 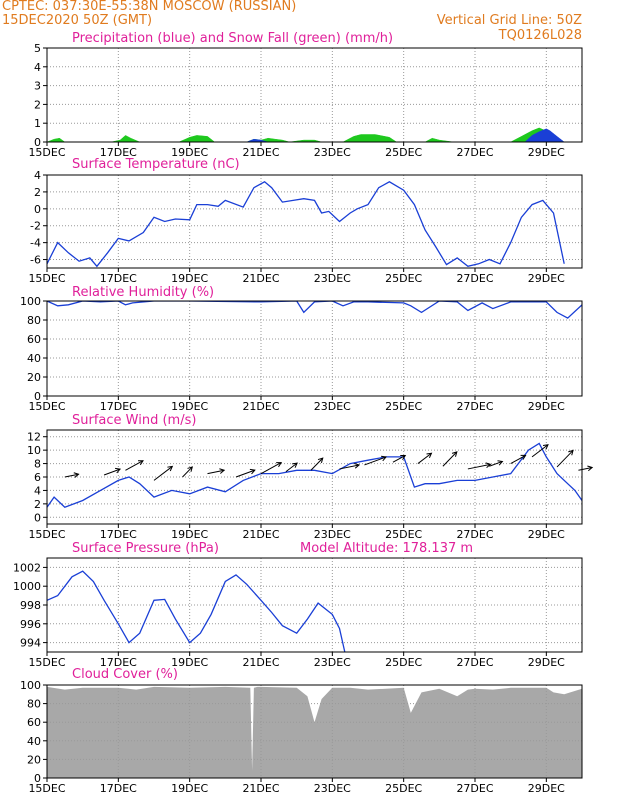 I want to click on header-date: 15DEC2020 50Z (GMT), so click(x=77, y=20).